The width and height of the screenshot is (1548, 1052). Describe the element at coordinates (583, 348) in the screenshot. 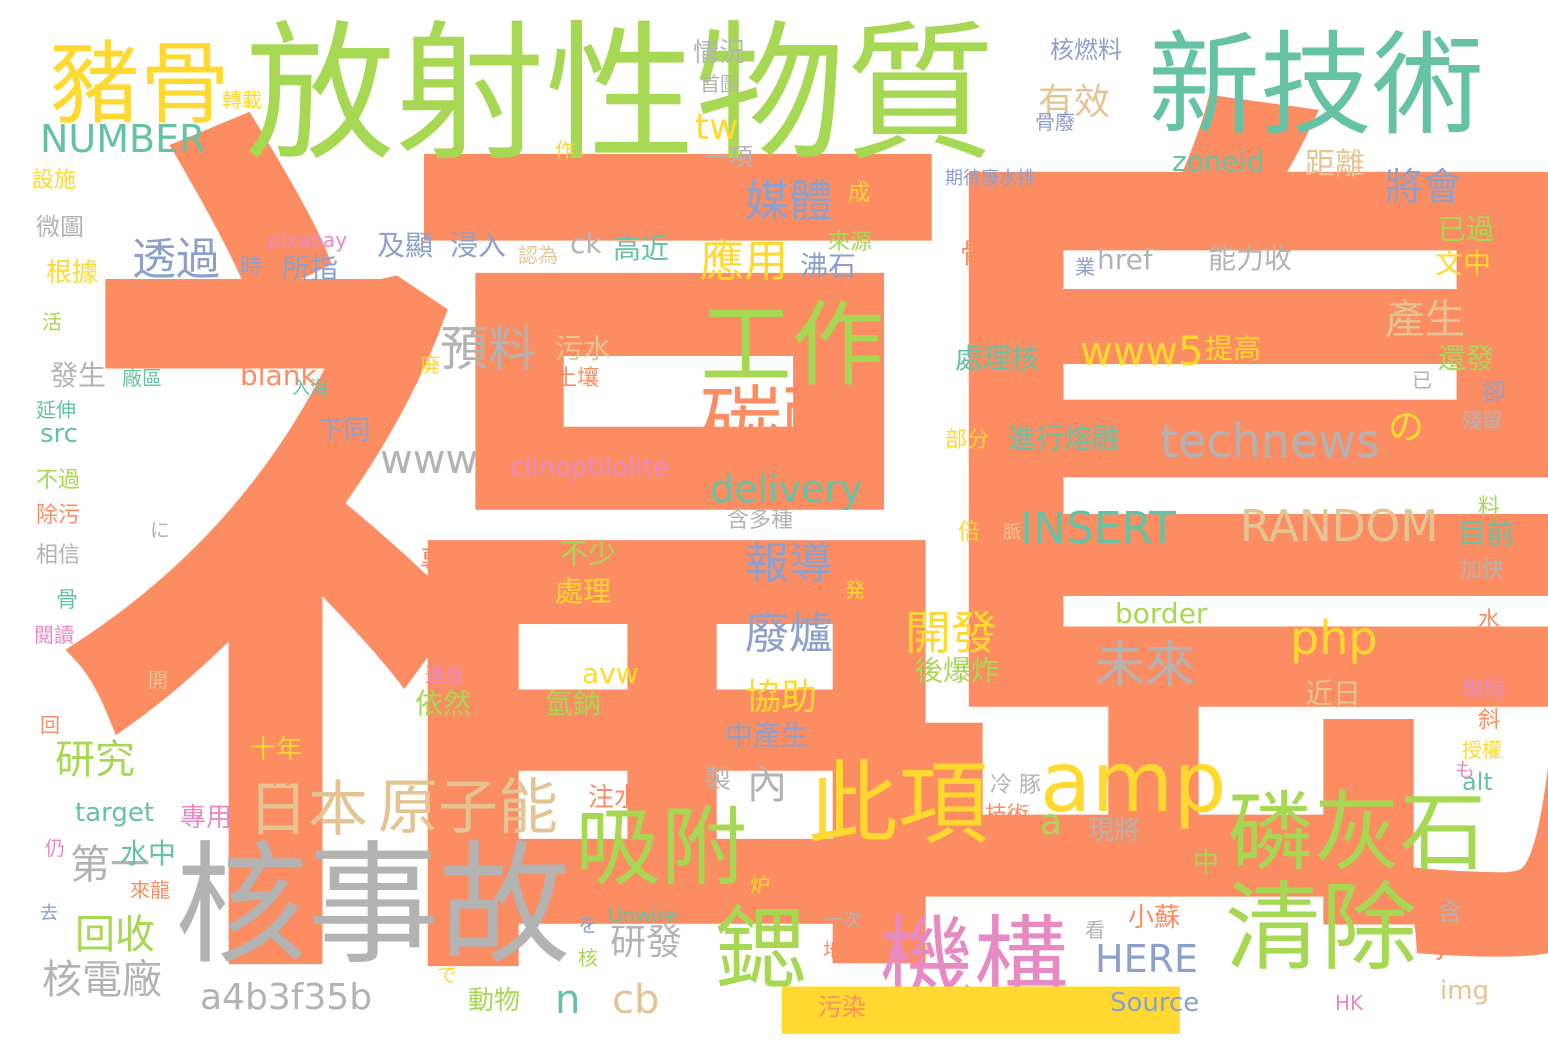

I see `cloud-word: 污水` at that location.